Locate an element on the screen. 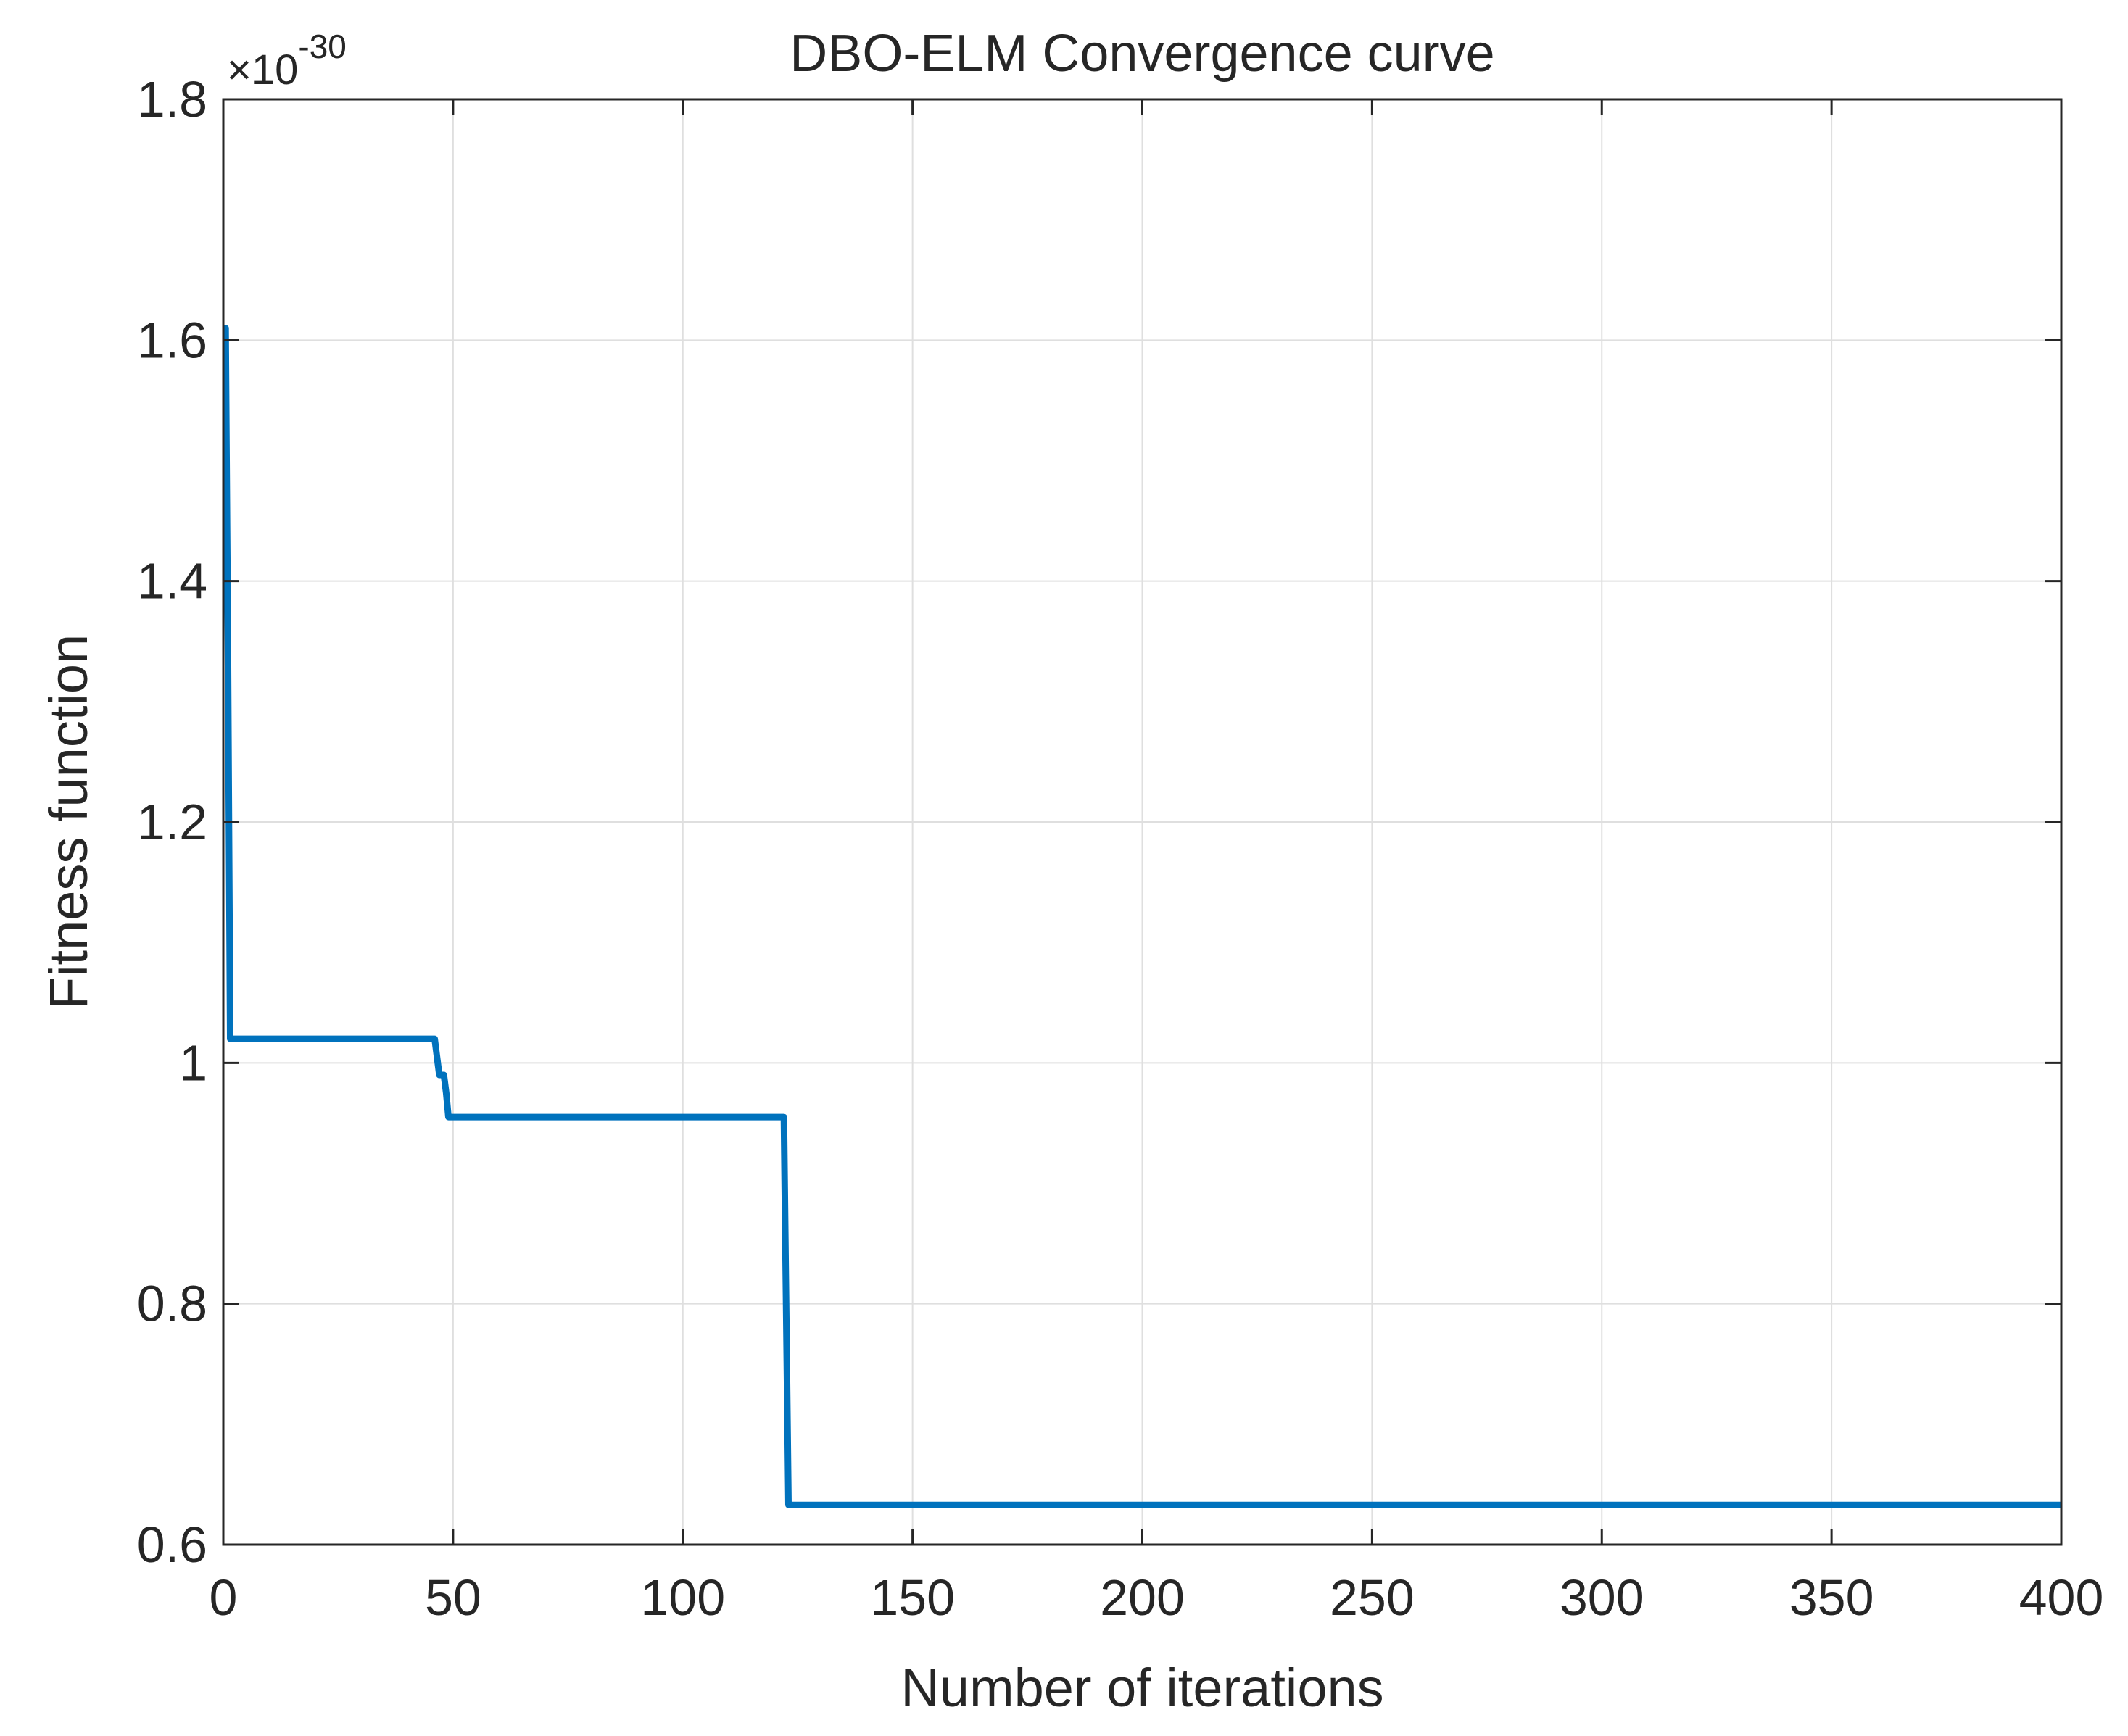  y-tick-labels: 0.6 0.8 1 1.2 1.4 1.6 1.8 is located at coordinates (172, 822).